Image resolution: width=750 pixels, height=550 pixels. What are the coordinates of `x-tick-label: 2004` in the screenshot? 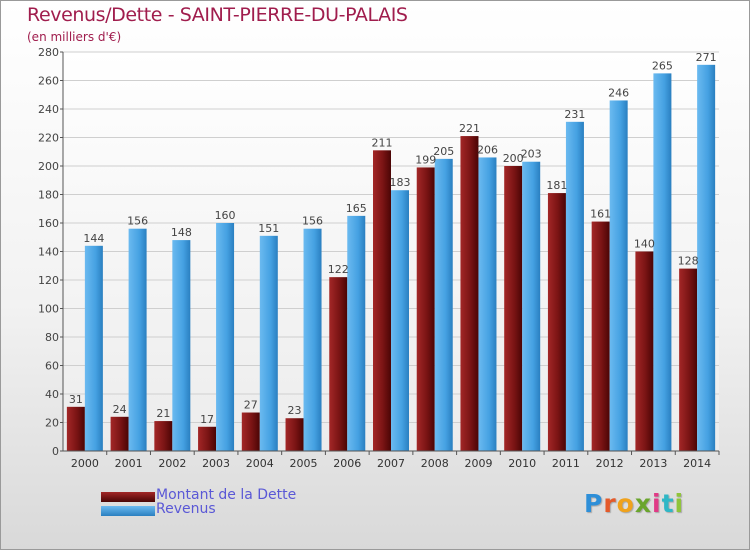 It's located at (260, 463).